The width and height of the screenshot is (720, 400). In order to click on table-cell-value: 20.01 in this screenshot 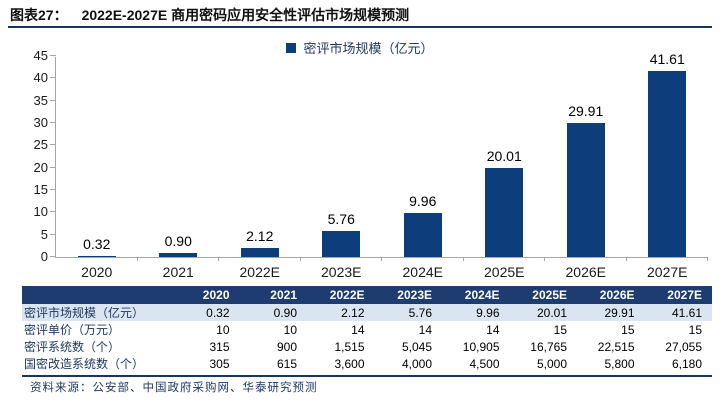, I will do `click(551, 312)`.